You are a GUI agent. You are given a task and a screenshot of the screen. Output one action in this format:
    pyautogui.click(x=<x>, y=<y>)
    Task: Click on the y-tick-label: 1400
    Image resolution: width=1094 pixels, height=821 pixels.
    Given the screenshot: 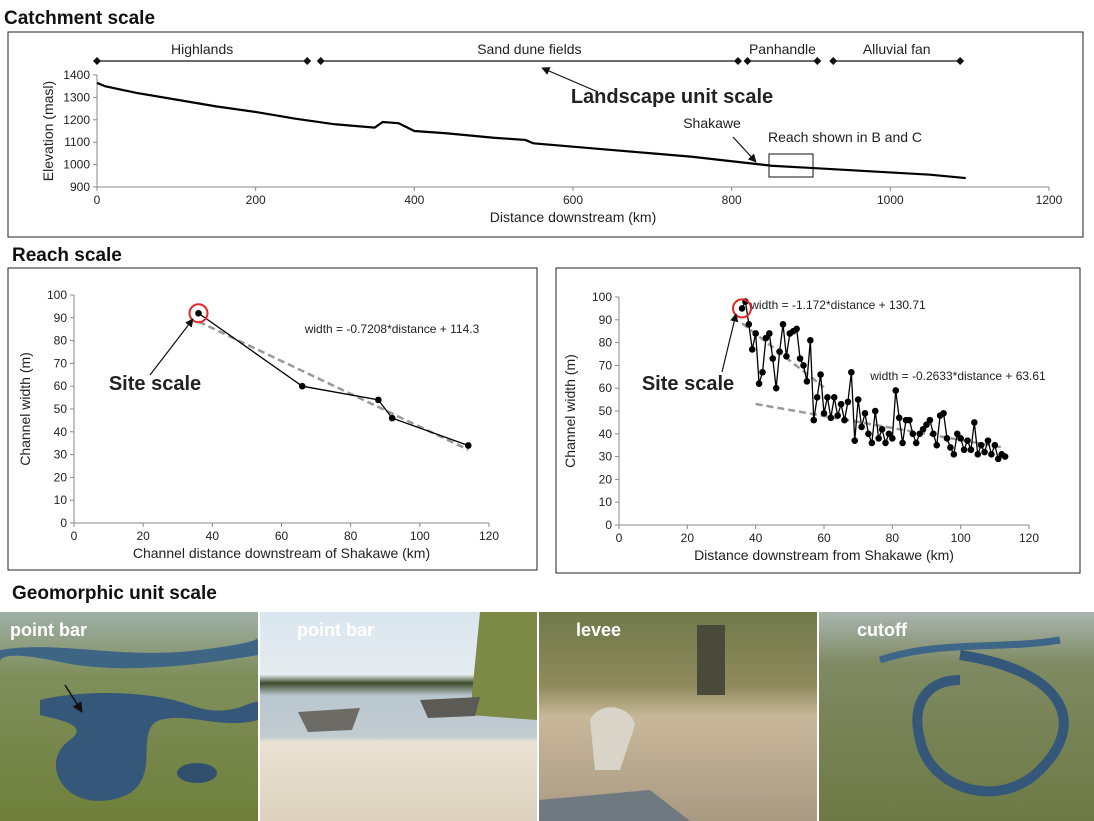 What is the action you would take?
    pyautogui.click(x=76, y=75)
    